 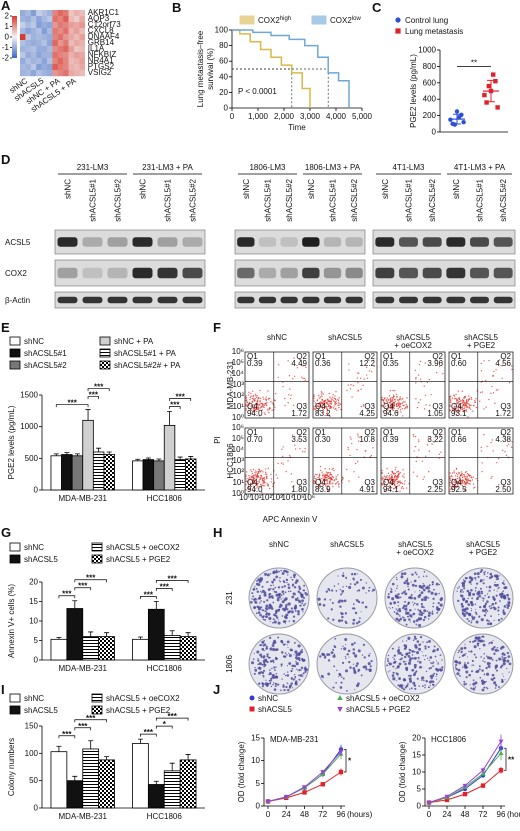 I want to click on x-tick-label: 48, so click(x=465, y=814).